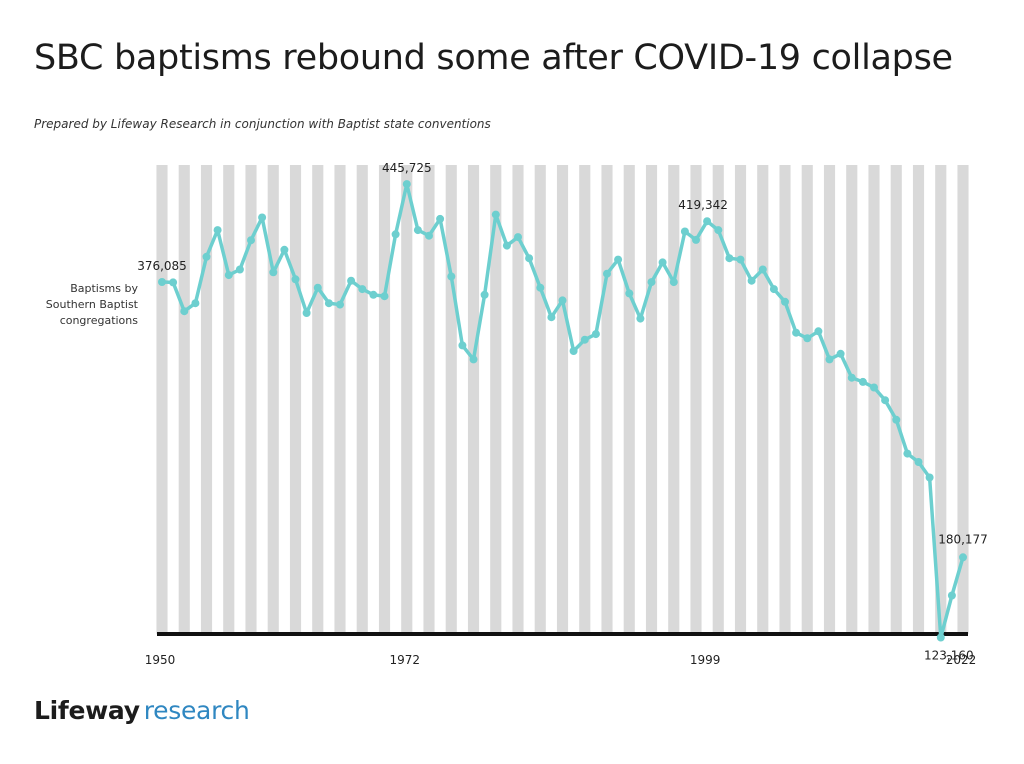 This screenshot has height=764, width=1024. Describe the element at coordinates (407, 168) in the screenshot. I see `data-label: 445,725` at that location.